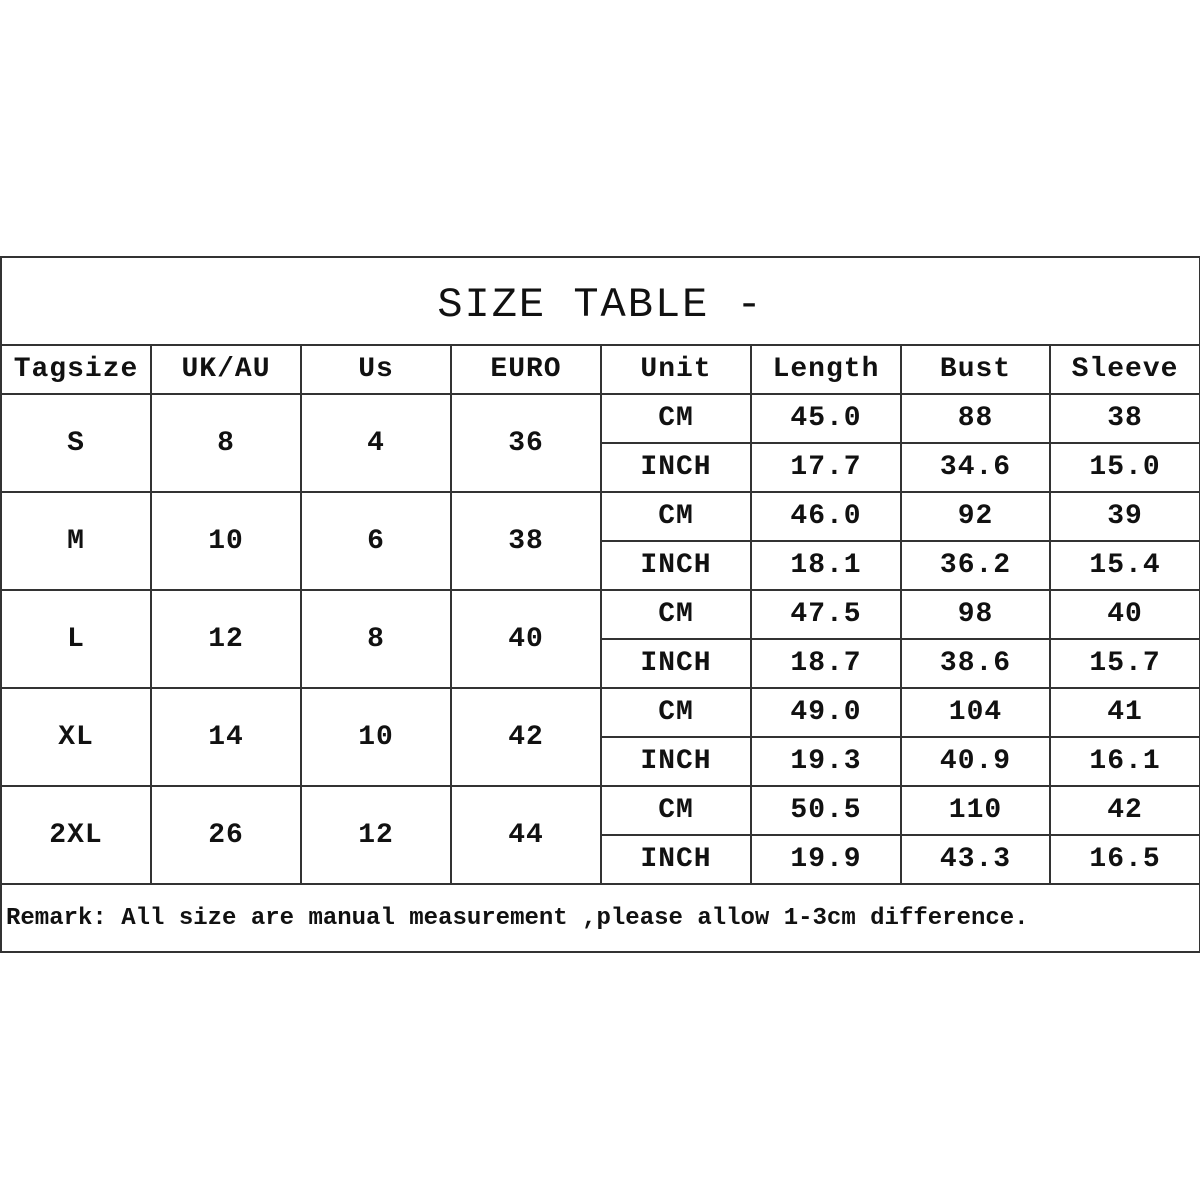 The image size is (1200, 1200). I want to click on cell-tagsize: 2XL, so click(76, 835).